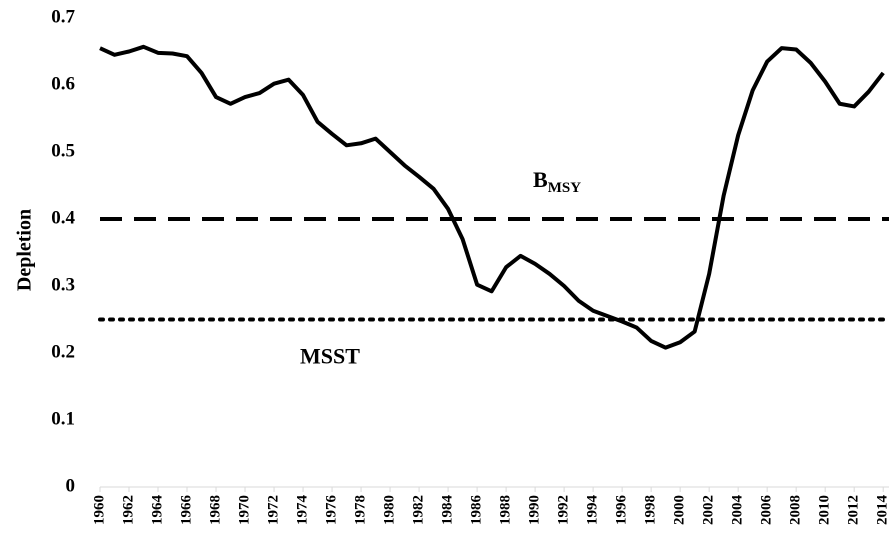 This screenshot has height=548, width=889. What do you see at coordinates (244, 510) in the screenshot?
I see `x-tick-label: 1970` at bounding box center [244, 510].